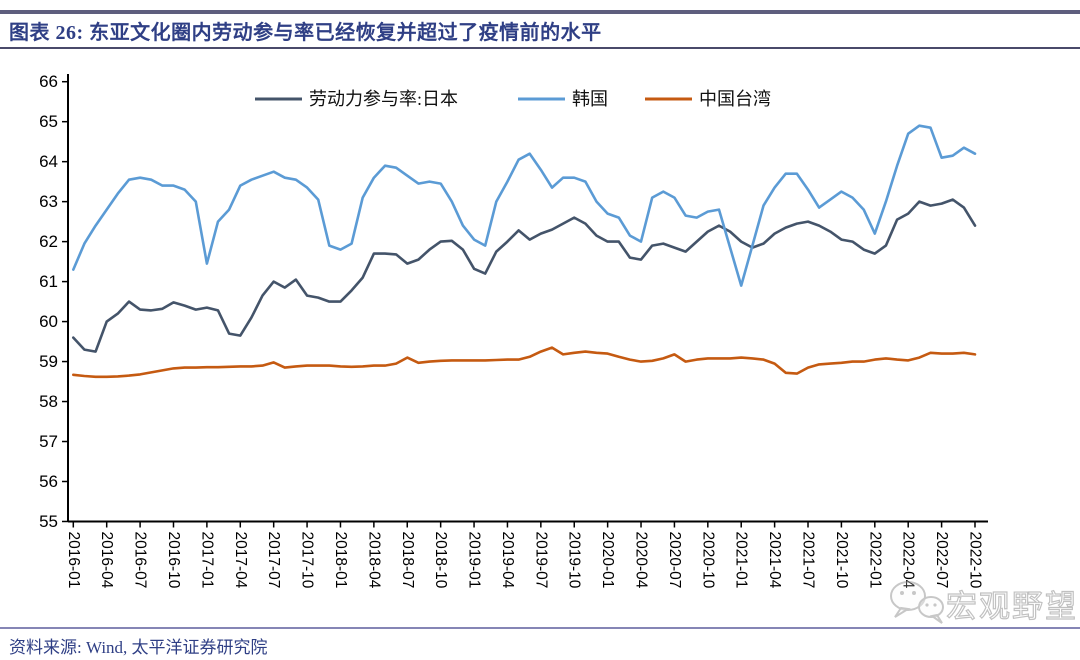 This screenshot has height=660, width=1080. I want to click on watermark: 宏观野望, so click(984, 603).